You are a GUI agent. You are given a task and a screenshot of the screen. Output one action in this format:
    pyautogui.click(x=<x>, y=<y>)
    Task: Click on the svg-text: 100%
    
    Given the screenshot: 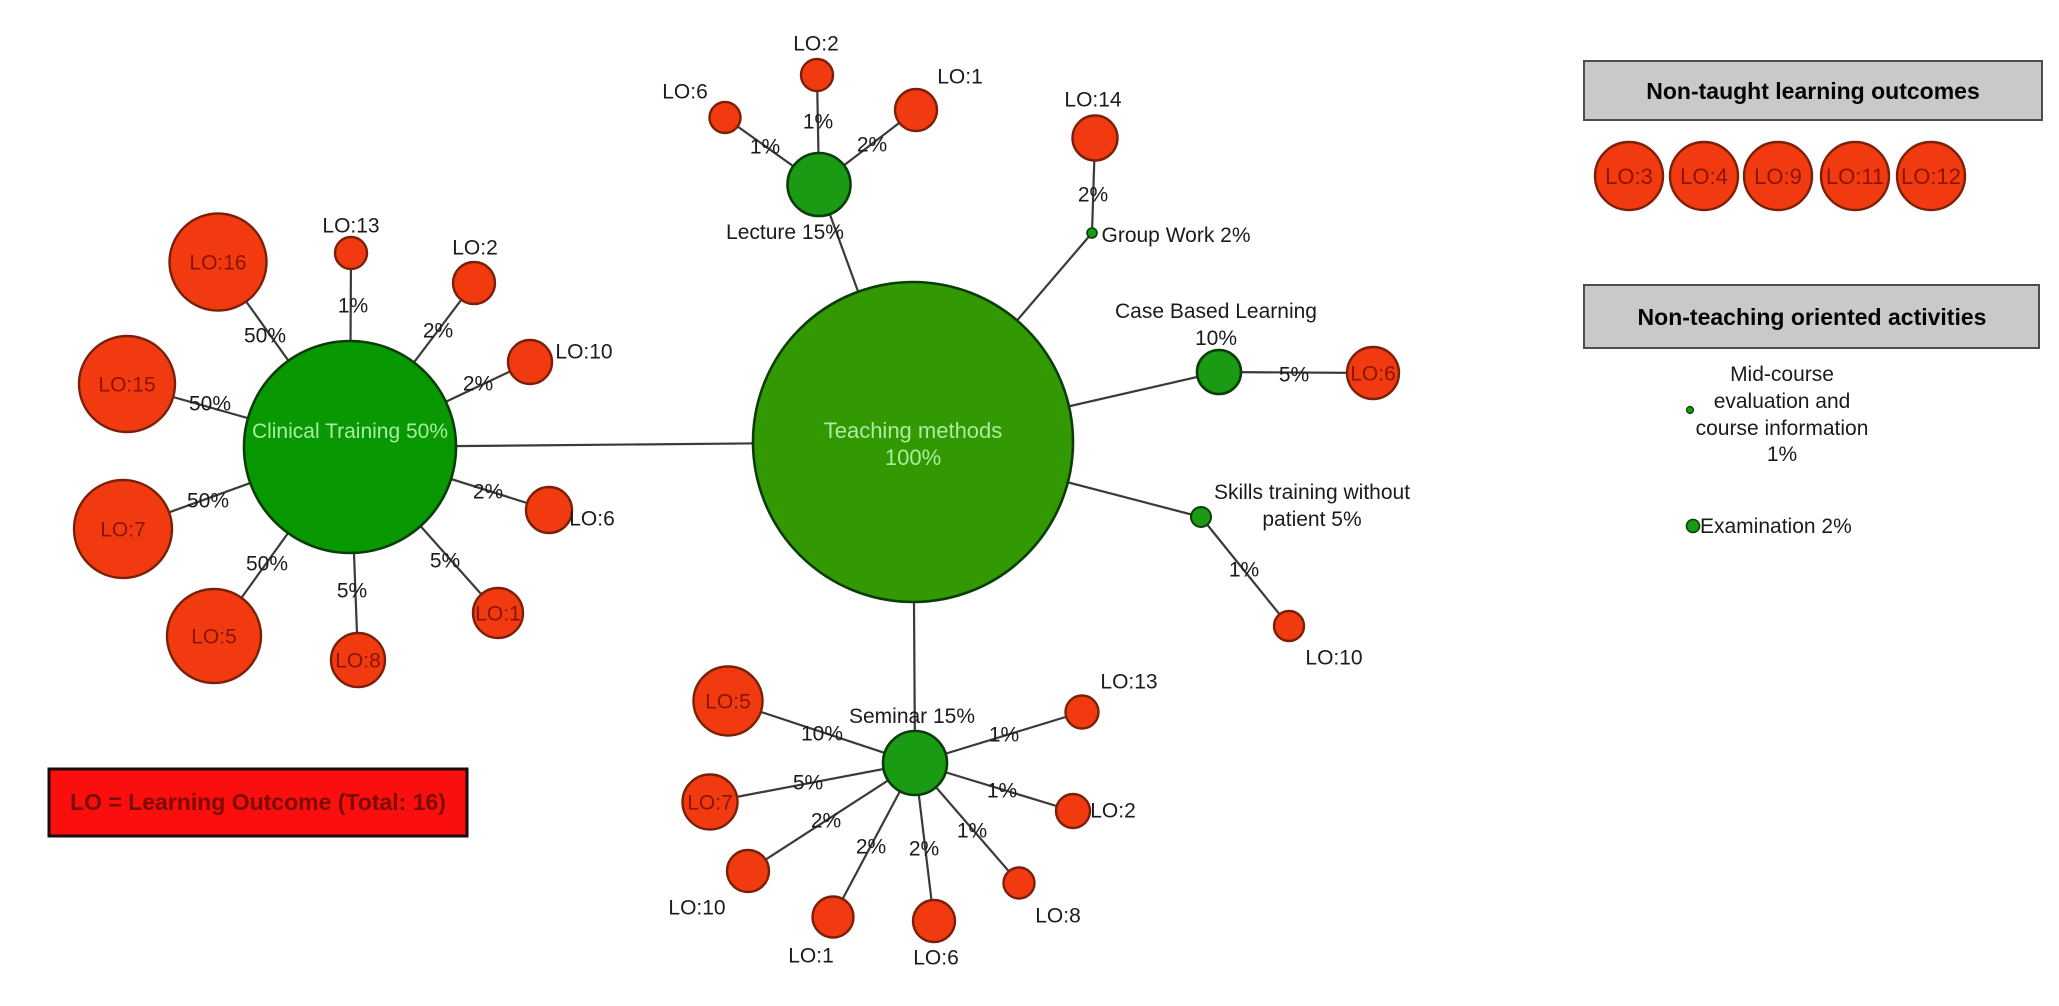 What is the action you would take?
    pyautogui.click(x=913, y=457)
    